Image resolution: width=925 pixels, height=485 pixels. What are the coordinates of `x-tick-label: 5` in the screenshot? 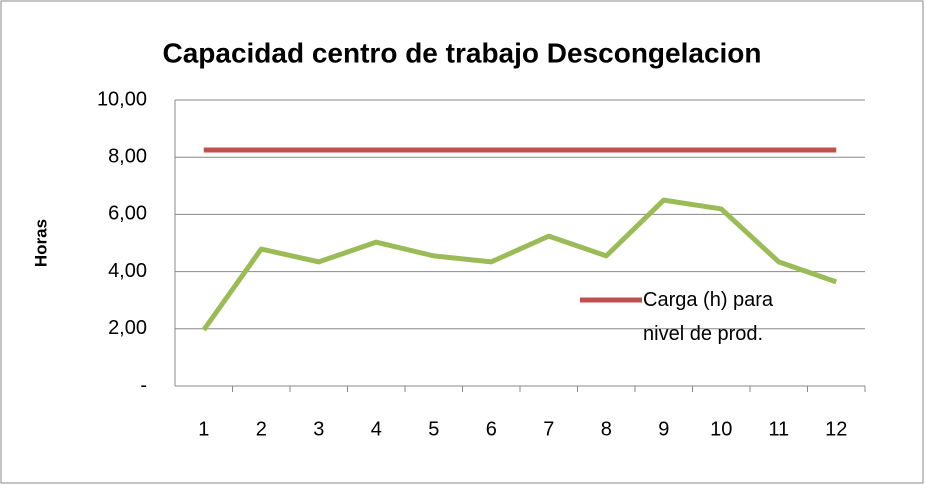 It's located at (433, 429).